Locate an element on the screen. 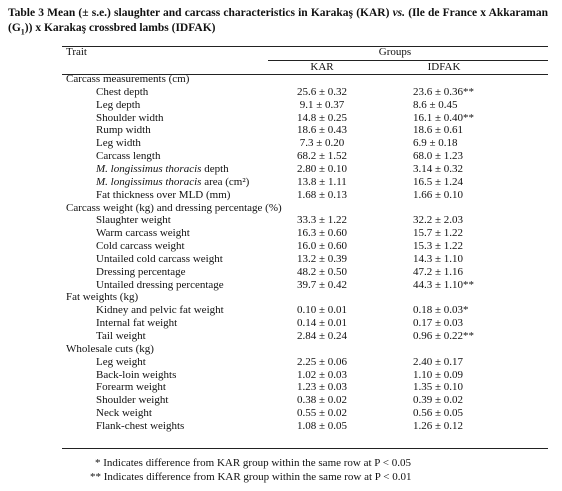  cell: 2.84 ± 0.24 is located at coordinates (322, 336).